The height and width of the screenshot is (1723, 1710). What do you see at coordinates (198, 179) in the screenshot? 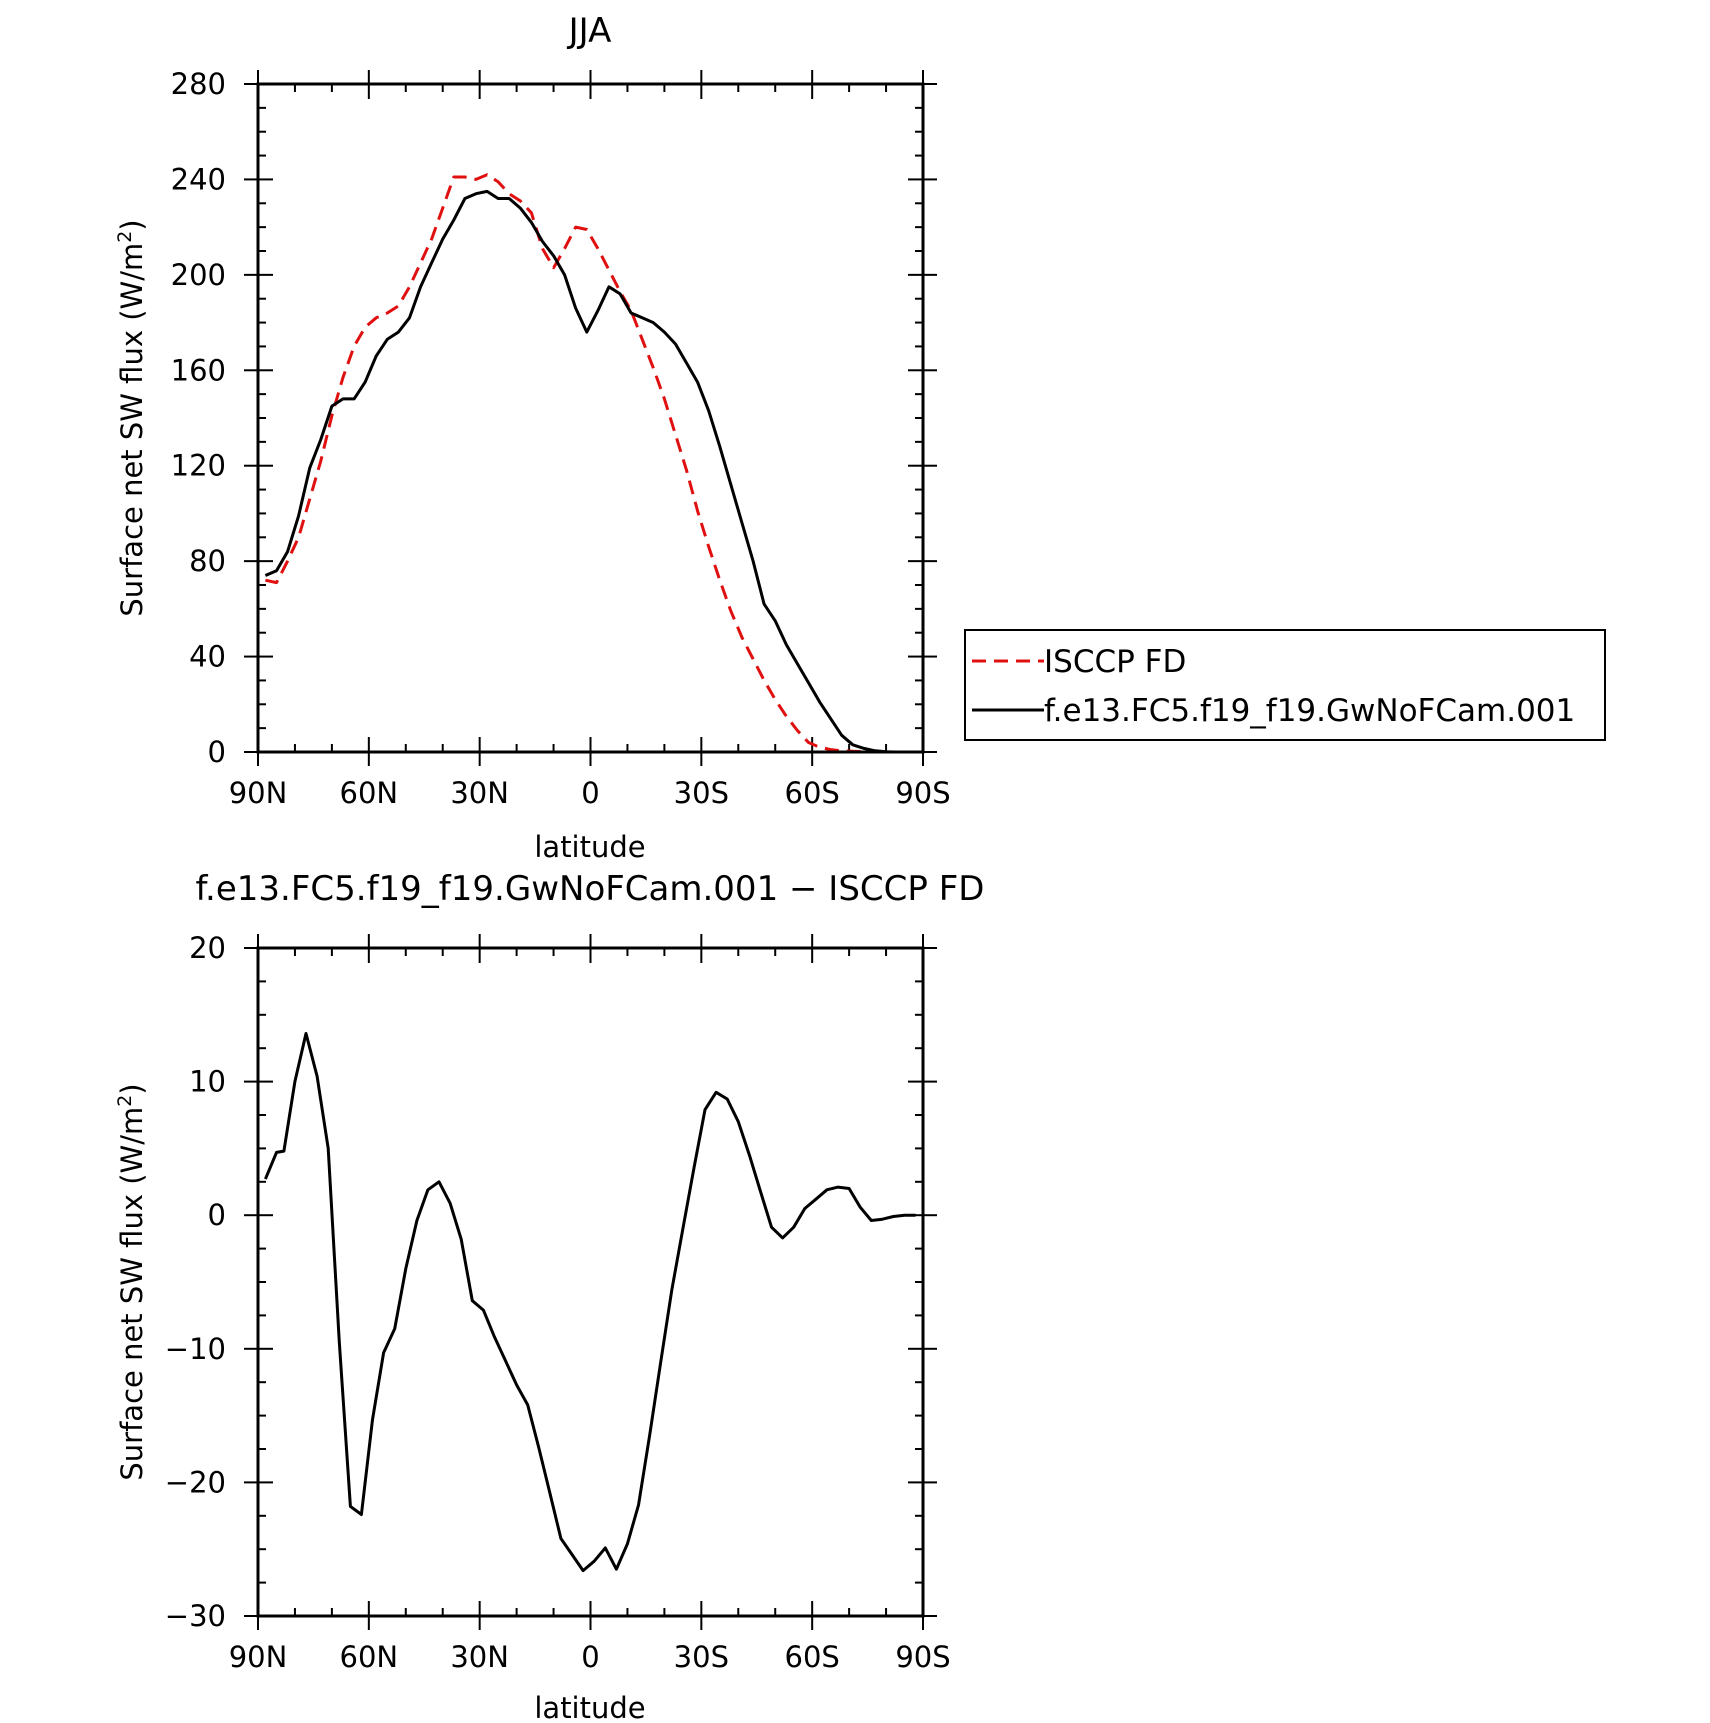
I see `y-tick-label: 240` at bounding box center [198, 179].